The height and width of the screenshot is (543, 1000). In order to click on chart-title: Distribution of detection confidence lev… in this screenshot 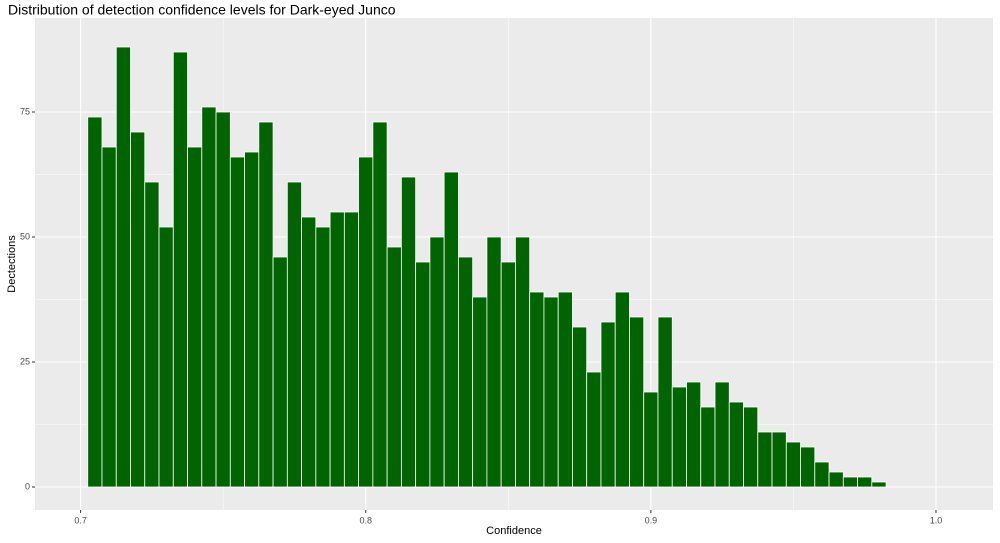, I will do `click(202, 10)`.